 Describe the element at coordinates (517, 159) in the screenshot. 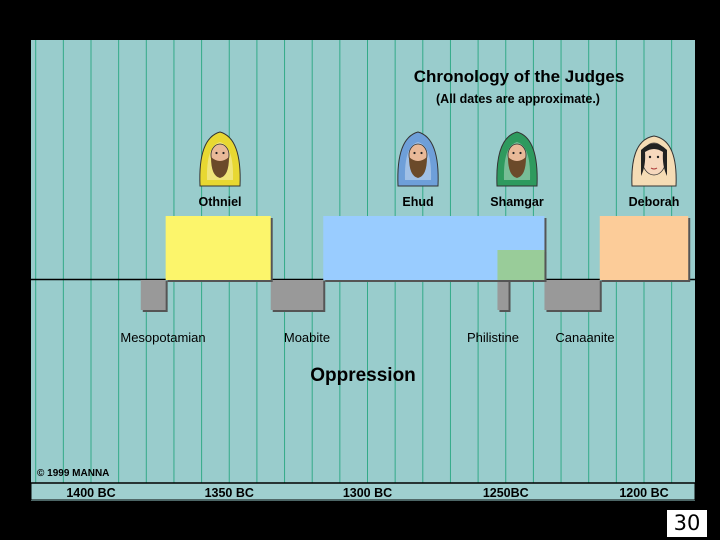

I see `judge-shamgar-icon` at that location.